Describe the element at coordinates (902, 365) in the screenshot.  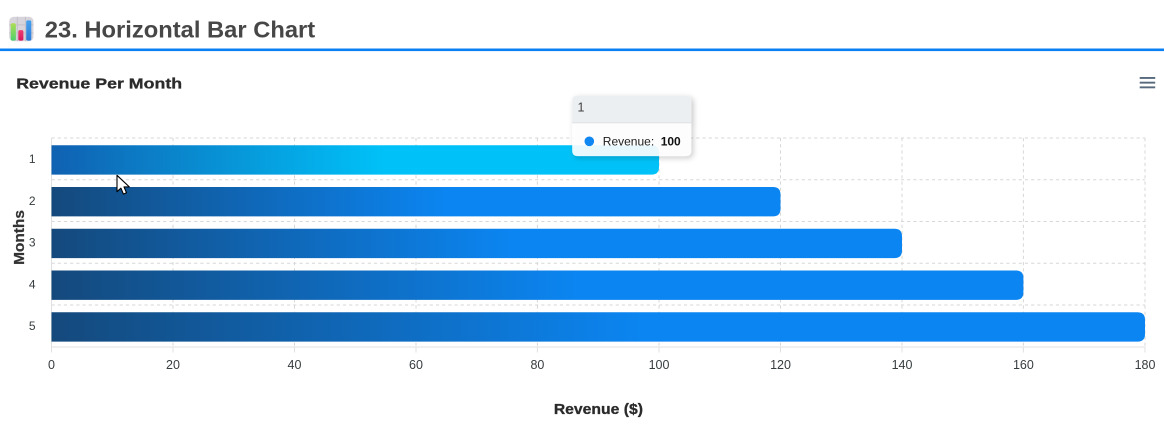
I see `svg-text: 140` at that location.